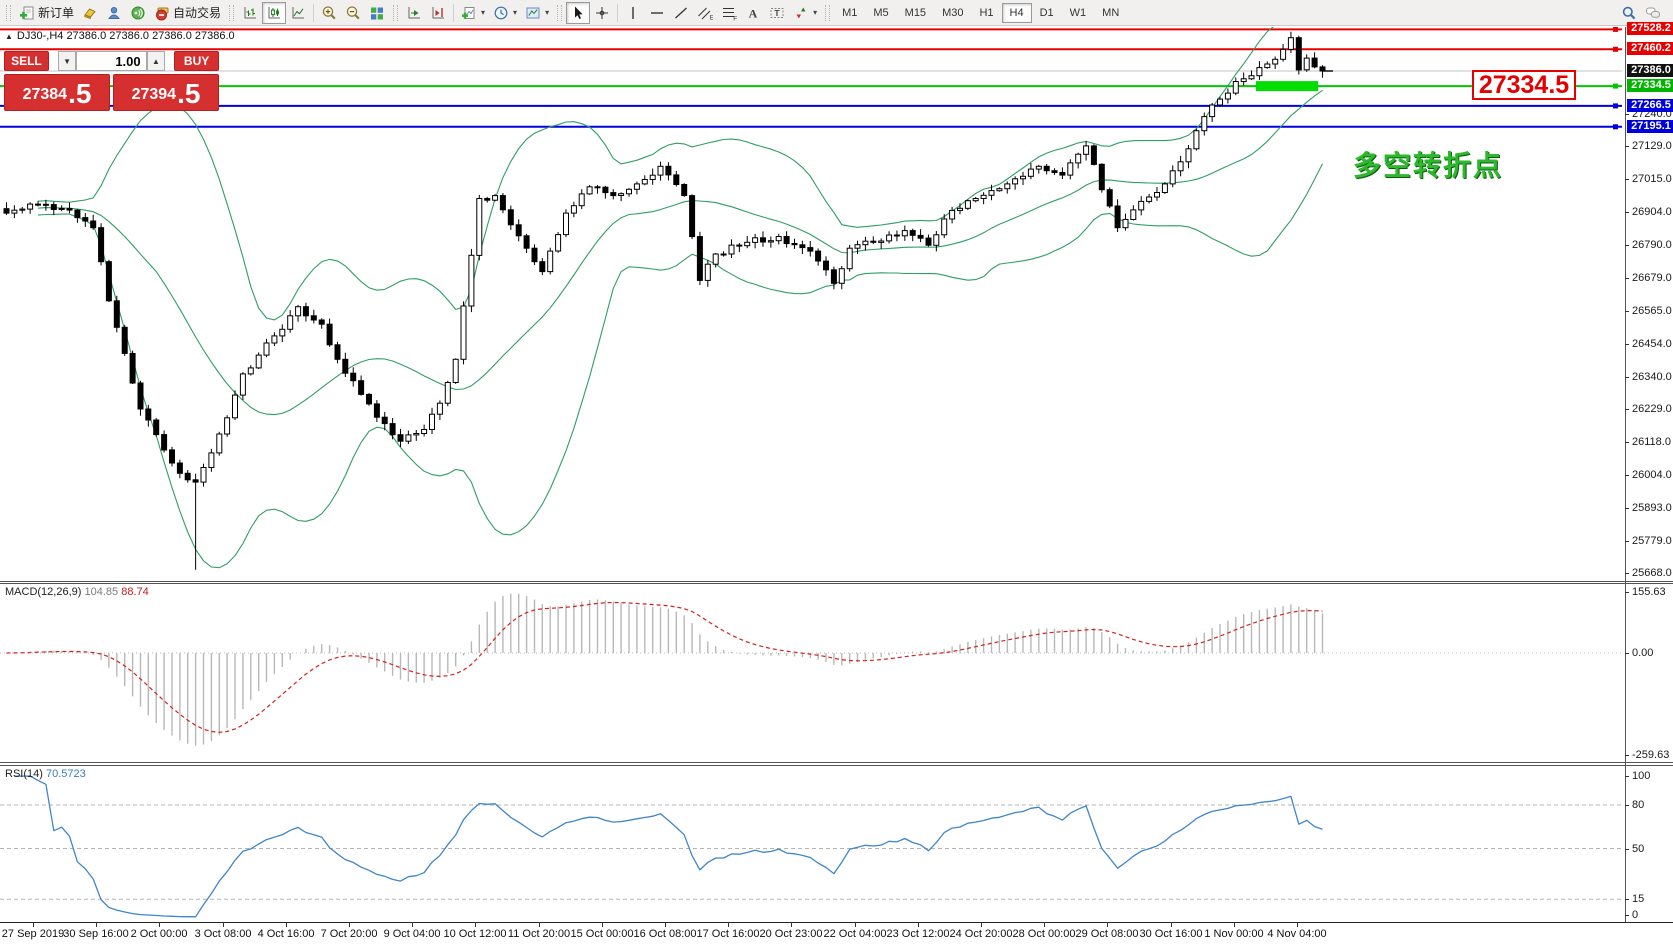 The width and height of the screenshot is (1673, 950). What do you see at coordinates (1650, 70) in the screenshot?
I see `price-tag: 27386.0` at bounding box center [1650, 70].